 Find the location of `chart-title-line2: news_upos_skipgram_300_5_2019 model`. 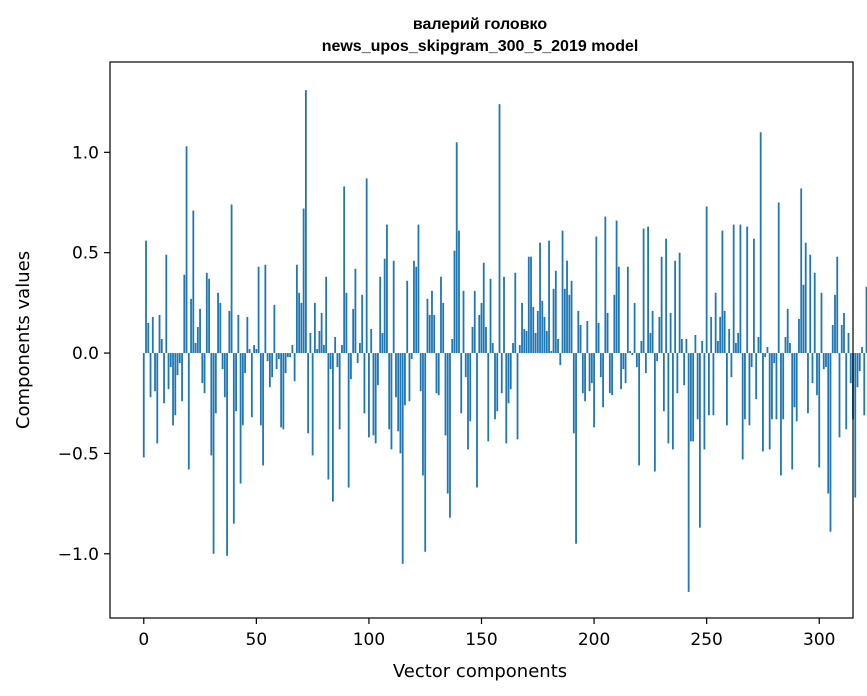

chart-title-line2: news_upos_skipgram_300_5_2019 model is located at coordinates (480, 46).